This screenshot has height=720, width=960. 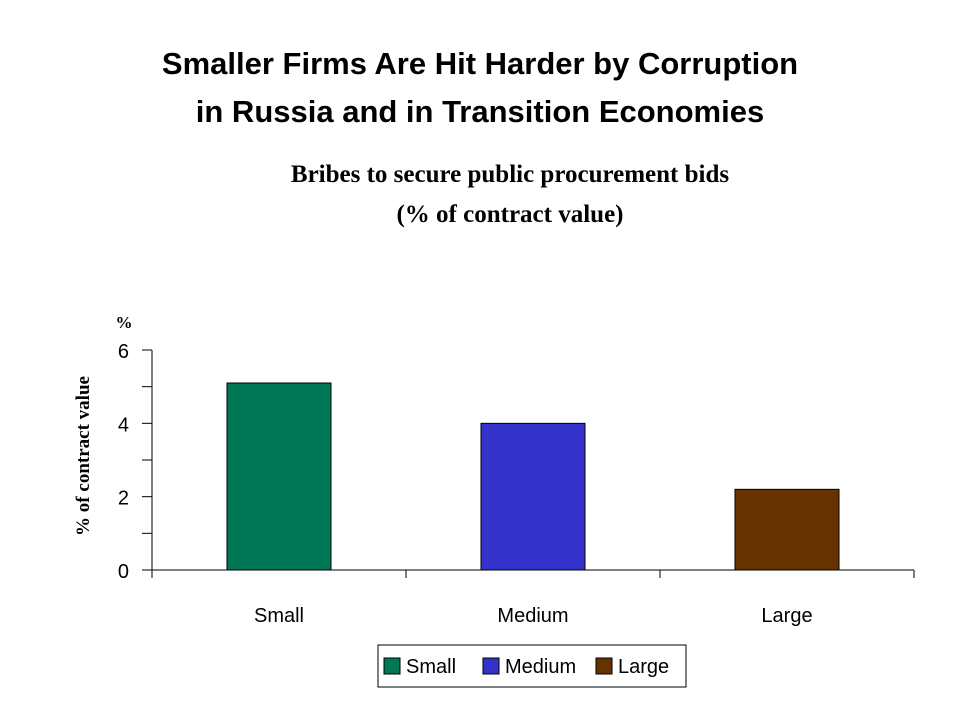 I want to click on legend-label-medium: Medium, so click(x=540, y=667).